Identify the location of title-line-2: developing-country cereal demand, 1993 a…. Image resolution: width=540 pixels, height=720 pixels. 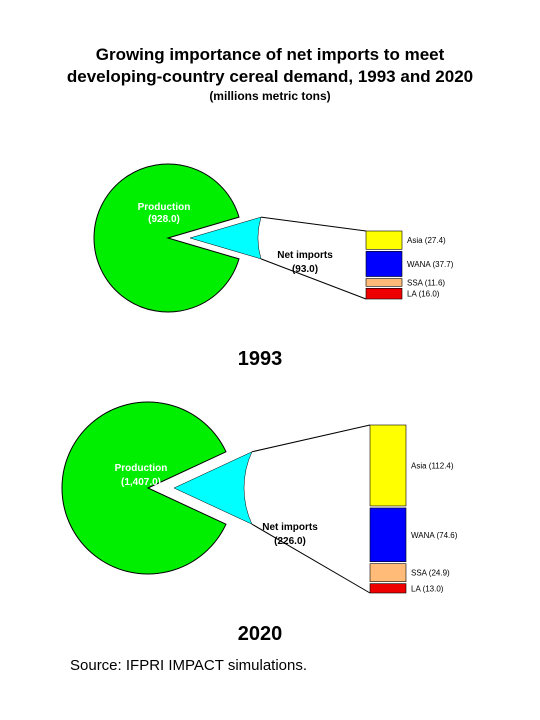
(270, 76).